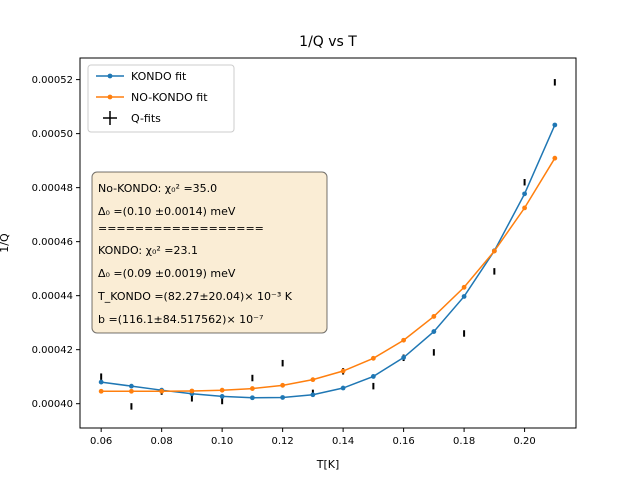 Image resolution: width=640 pixels, height=480 pixels. Describe the element at coordinates (52, 242) in the screenshot. I see `y-tick-label: 0.00046` at that location.